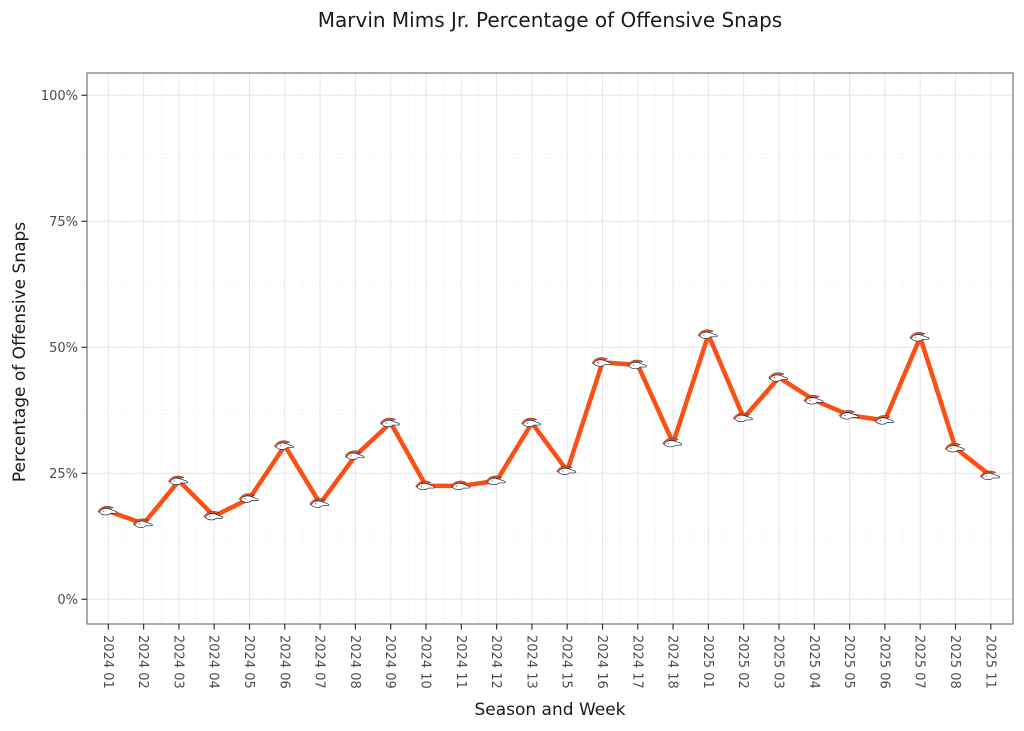 This screenshot has height=731, width=1024. Describe the element at coordinates (778, 662) in the screenshot. I see `x-tick-label: 2025 03` at that location.